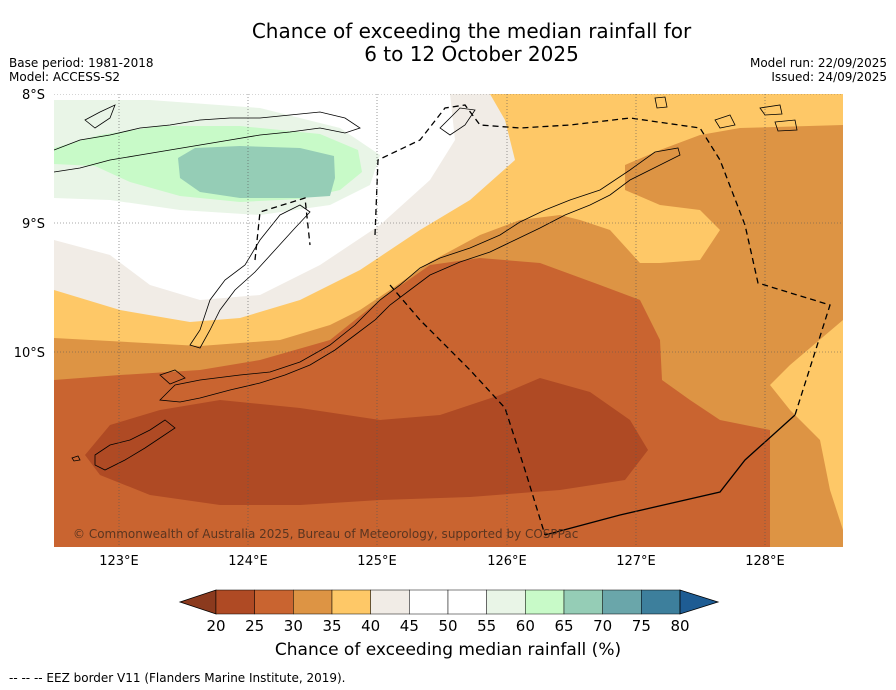 The height and width of the screenshot is (690, 896). I want to click on lon-label-123e: 123°E, so click(119, 561).